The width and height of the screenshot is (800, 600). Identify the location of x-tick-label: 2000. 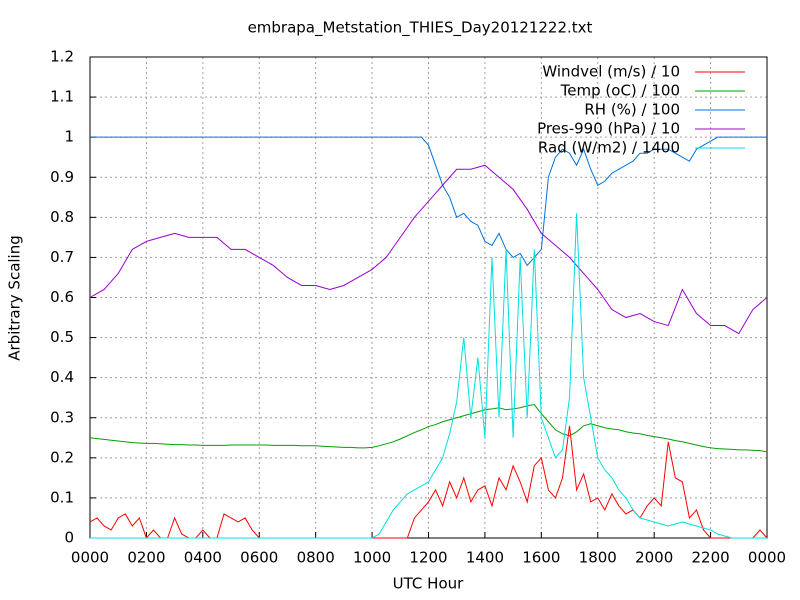
(654, 558).